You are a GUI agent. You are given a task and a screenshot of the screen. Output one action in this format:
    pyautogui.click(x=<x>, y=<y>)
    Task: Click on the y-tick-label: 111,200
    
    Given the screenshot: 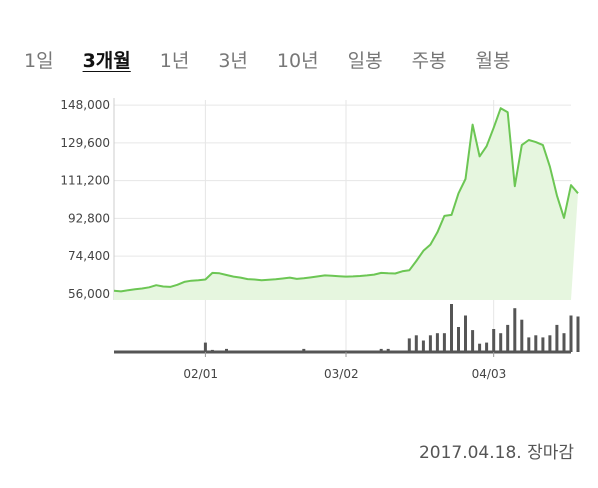 What is the action you would take?
    pyautogui.click(x=85, y=181)
    